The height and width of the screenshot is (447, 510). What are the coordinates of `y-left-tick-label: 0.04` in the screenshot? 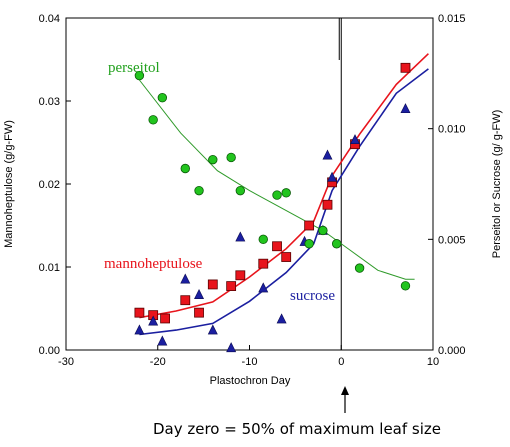 It's located at (49, 19).